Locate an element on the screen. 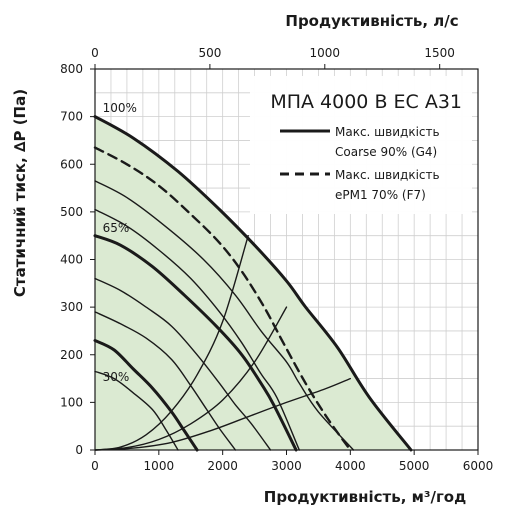  x-tick-label: 4000 is located at coordinates (350, 466).